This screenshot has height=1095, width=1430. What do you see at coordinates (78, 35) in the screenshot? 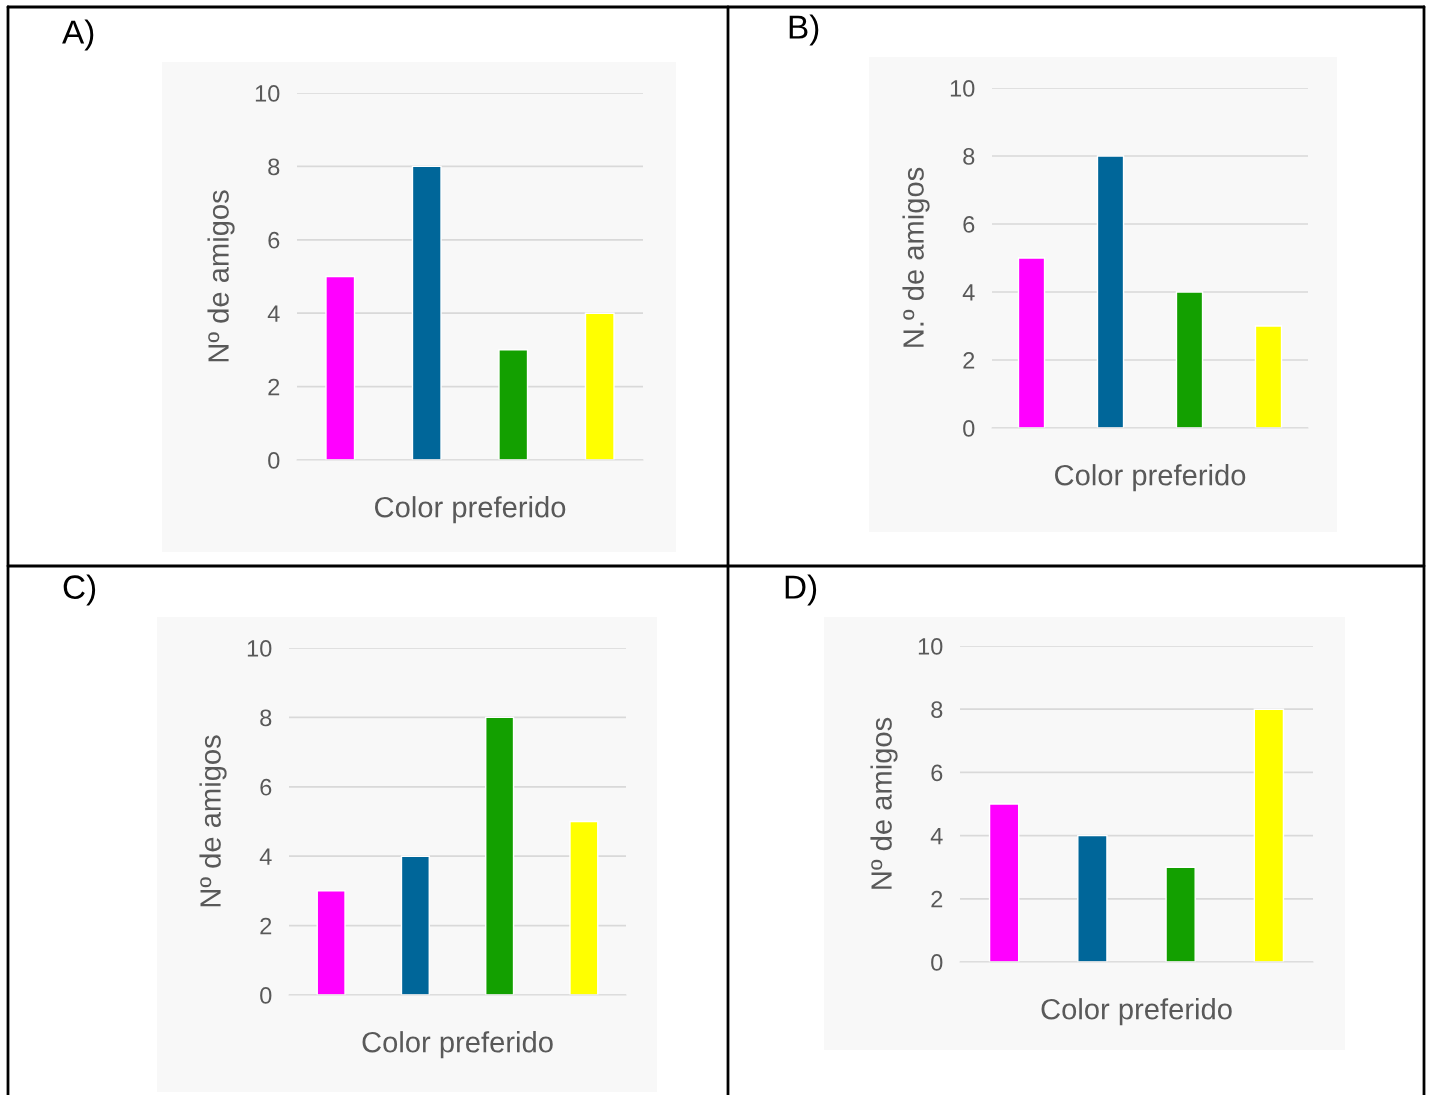
I see `chart-title: A)` at bounding box center [78, 35].